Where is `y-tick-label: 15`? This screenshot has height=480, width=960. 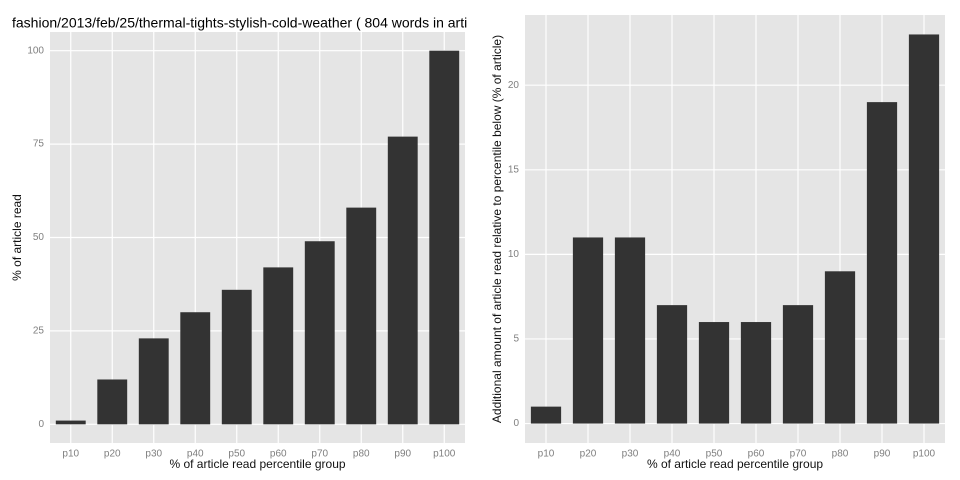 y-tick-label: 15 is located at coordinates (514, 169).